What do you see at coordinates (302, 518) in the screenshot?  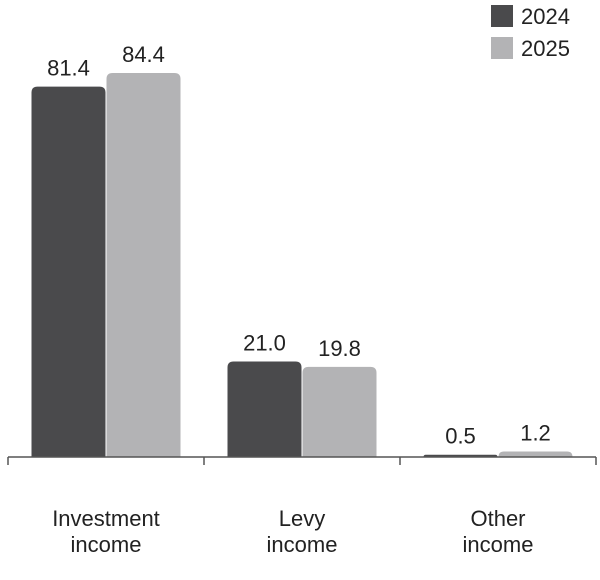 I see `category-label: Levy` at bounding box center [302, 518].